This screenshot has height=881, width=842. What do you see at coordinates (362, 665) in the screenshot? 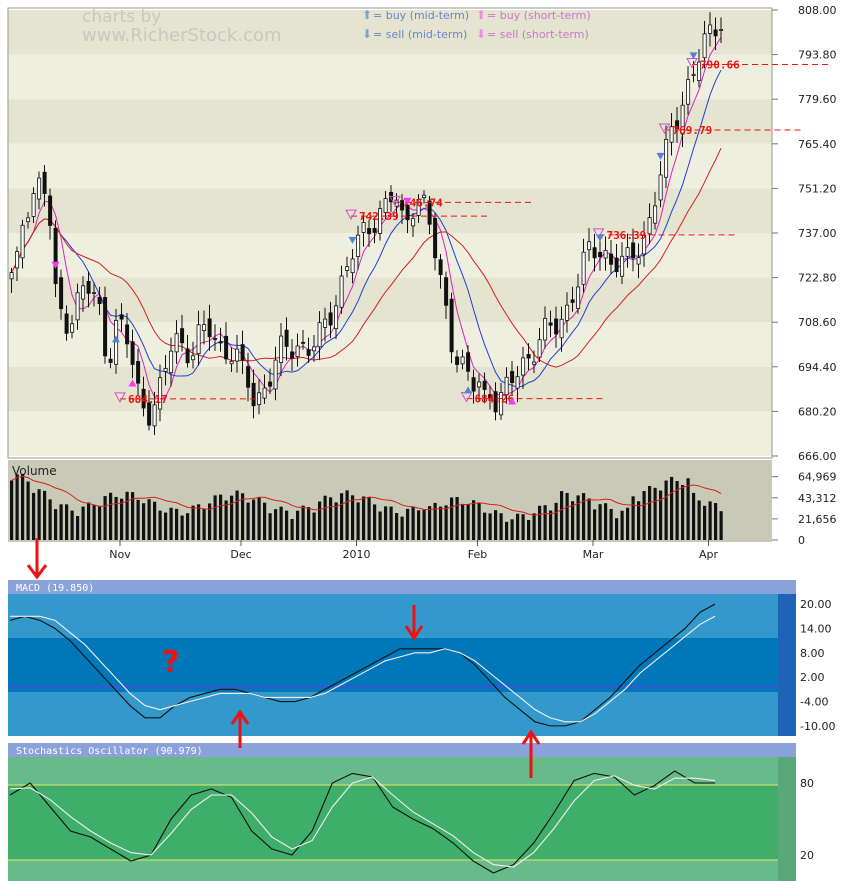
I see `macd-lines` at bounding box center [362, 665].